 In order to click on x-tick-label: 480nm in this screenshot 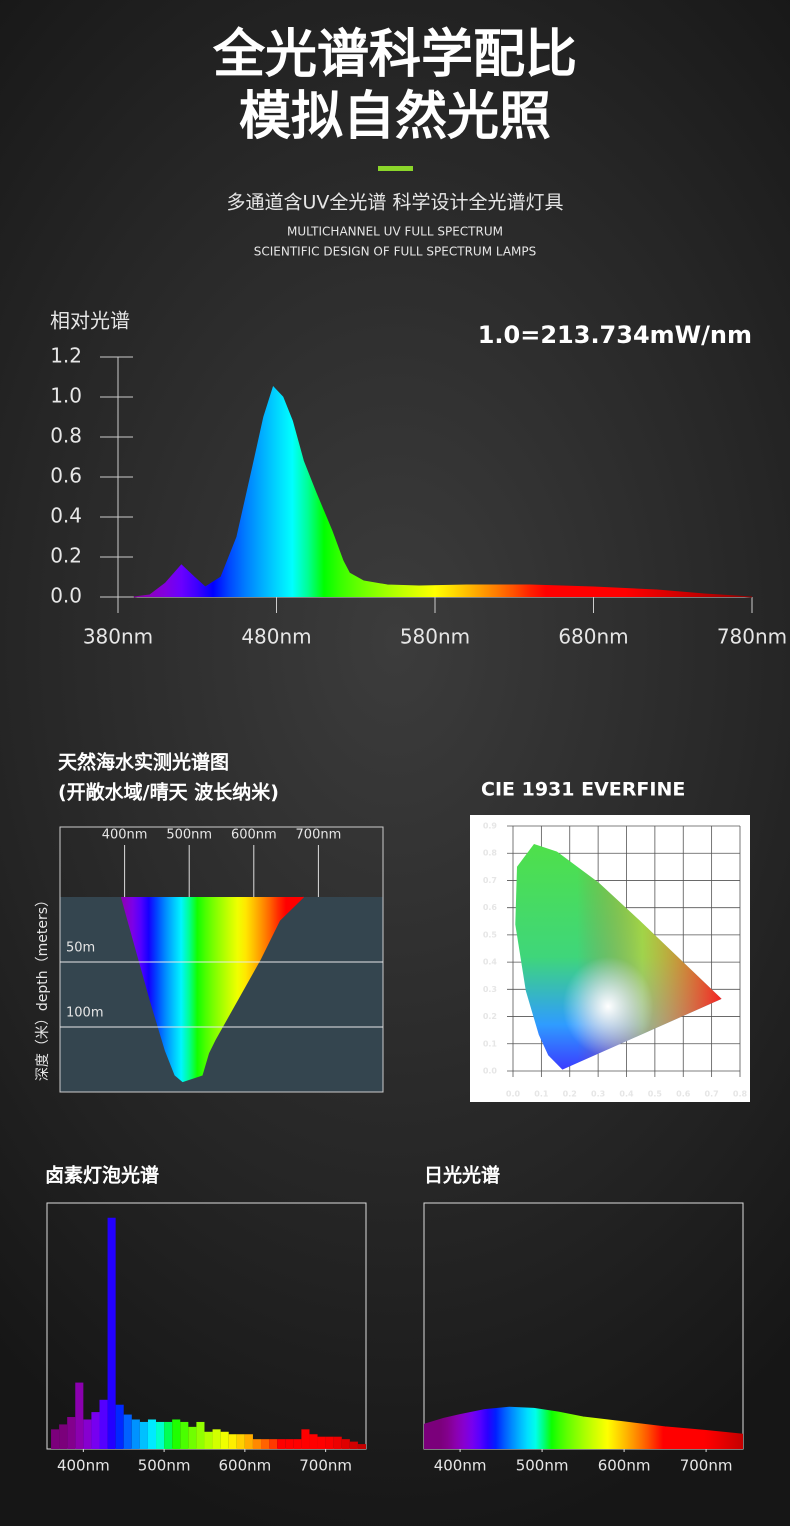, I will do `click(276, 637)`.